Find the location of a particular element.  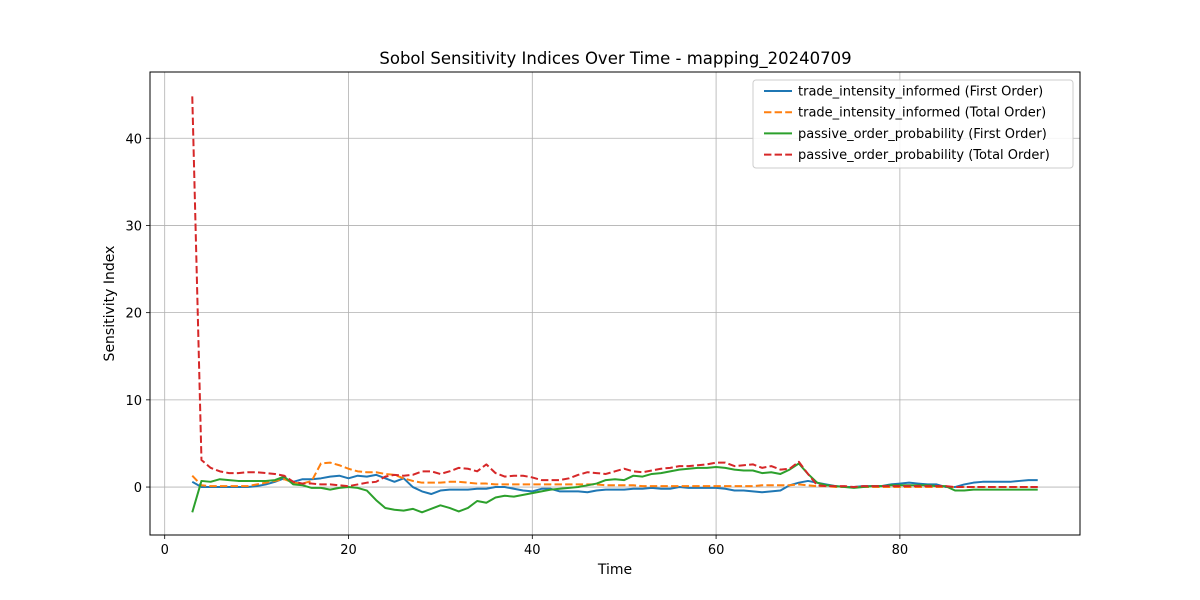

legend-box is located at coordinates (913, 124).